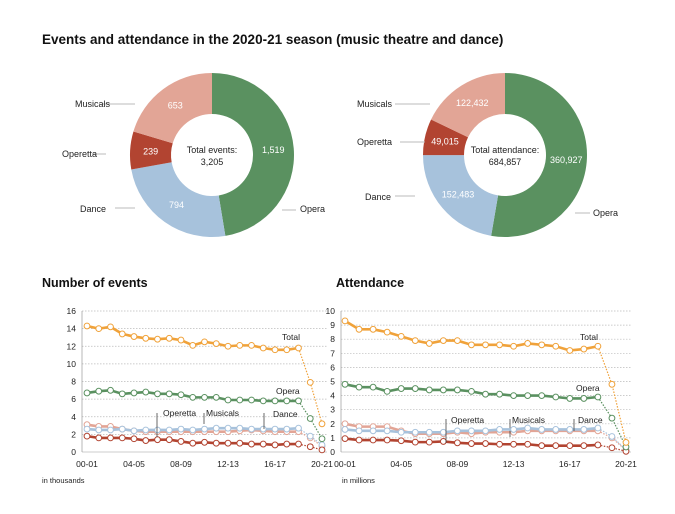 This screenshot has width=675, height=514. I want to click on y-tick-label: 4, so click(73, 417).